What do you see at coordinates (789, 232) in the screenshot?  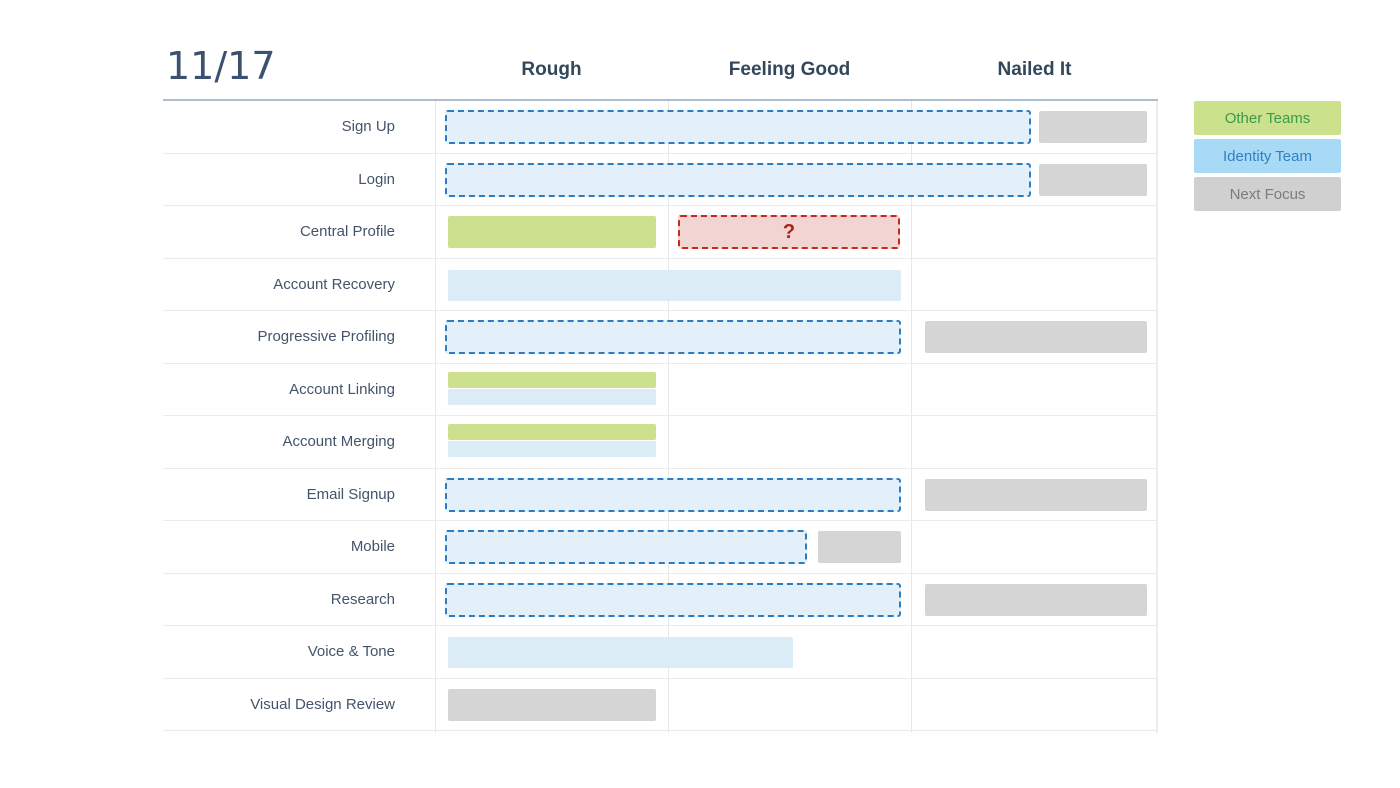 I see `bar-question-dashed: ?` at bounding box center [789, 232].